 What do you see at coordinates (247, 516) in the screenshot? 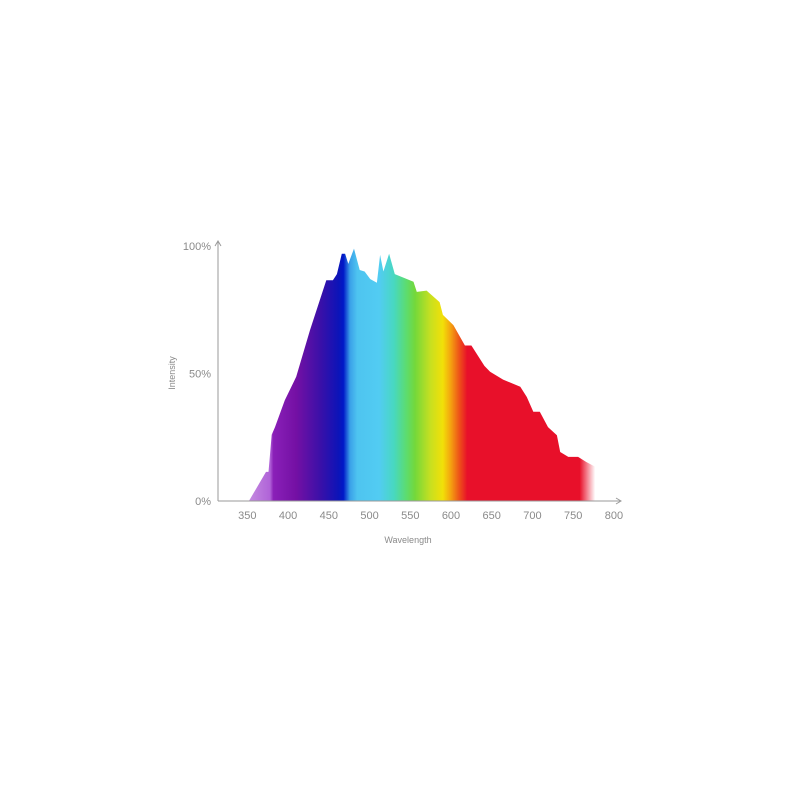
I see `x-tick-label: 350` at bounding box center [247, 516].